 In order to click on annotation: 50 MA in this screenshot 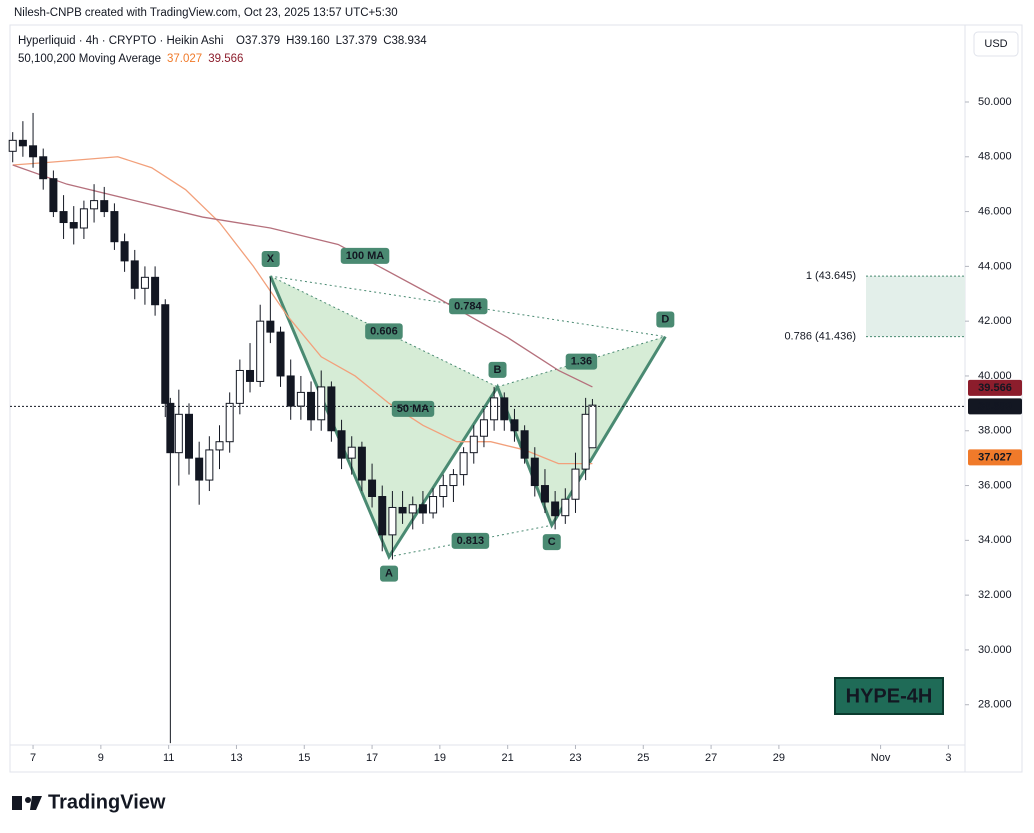, I will do `click(413, 408)`.